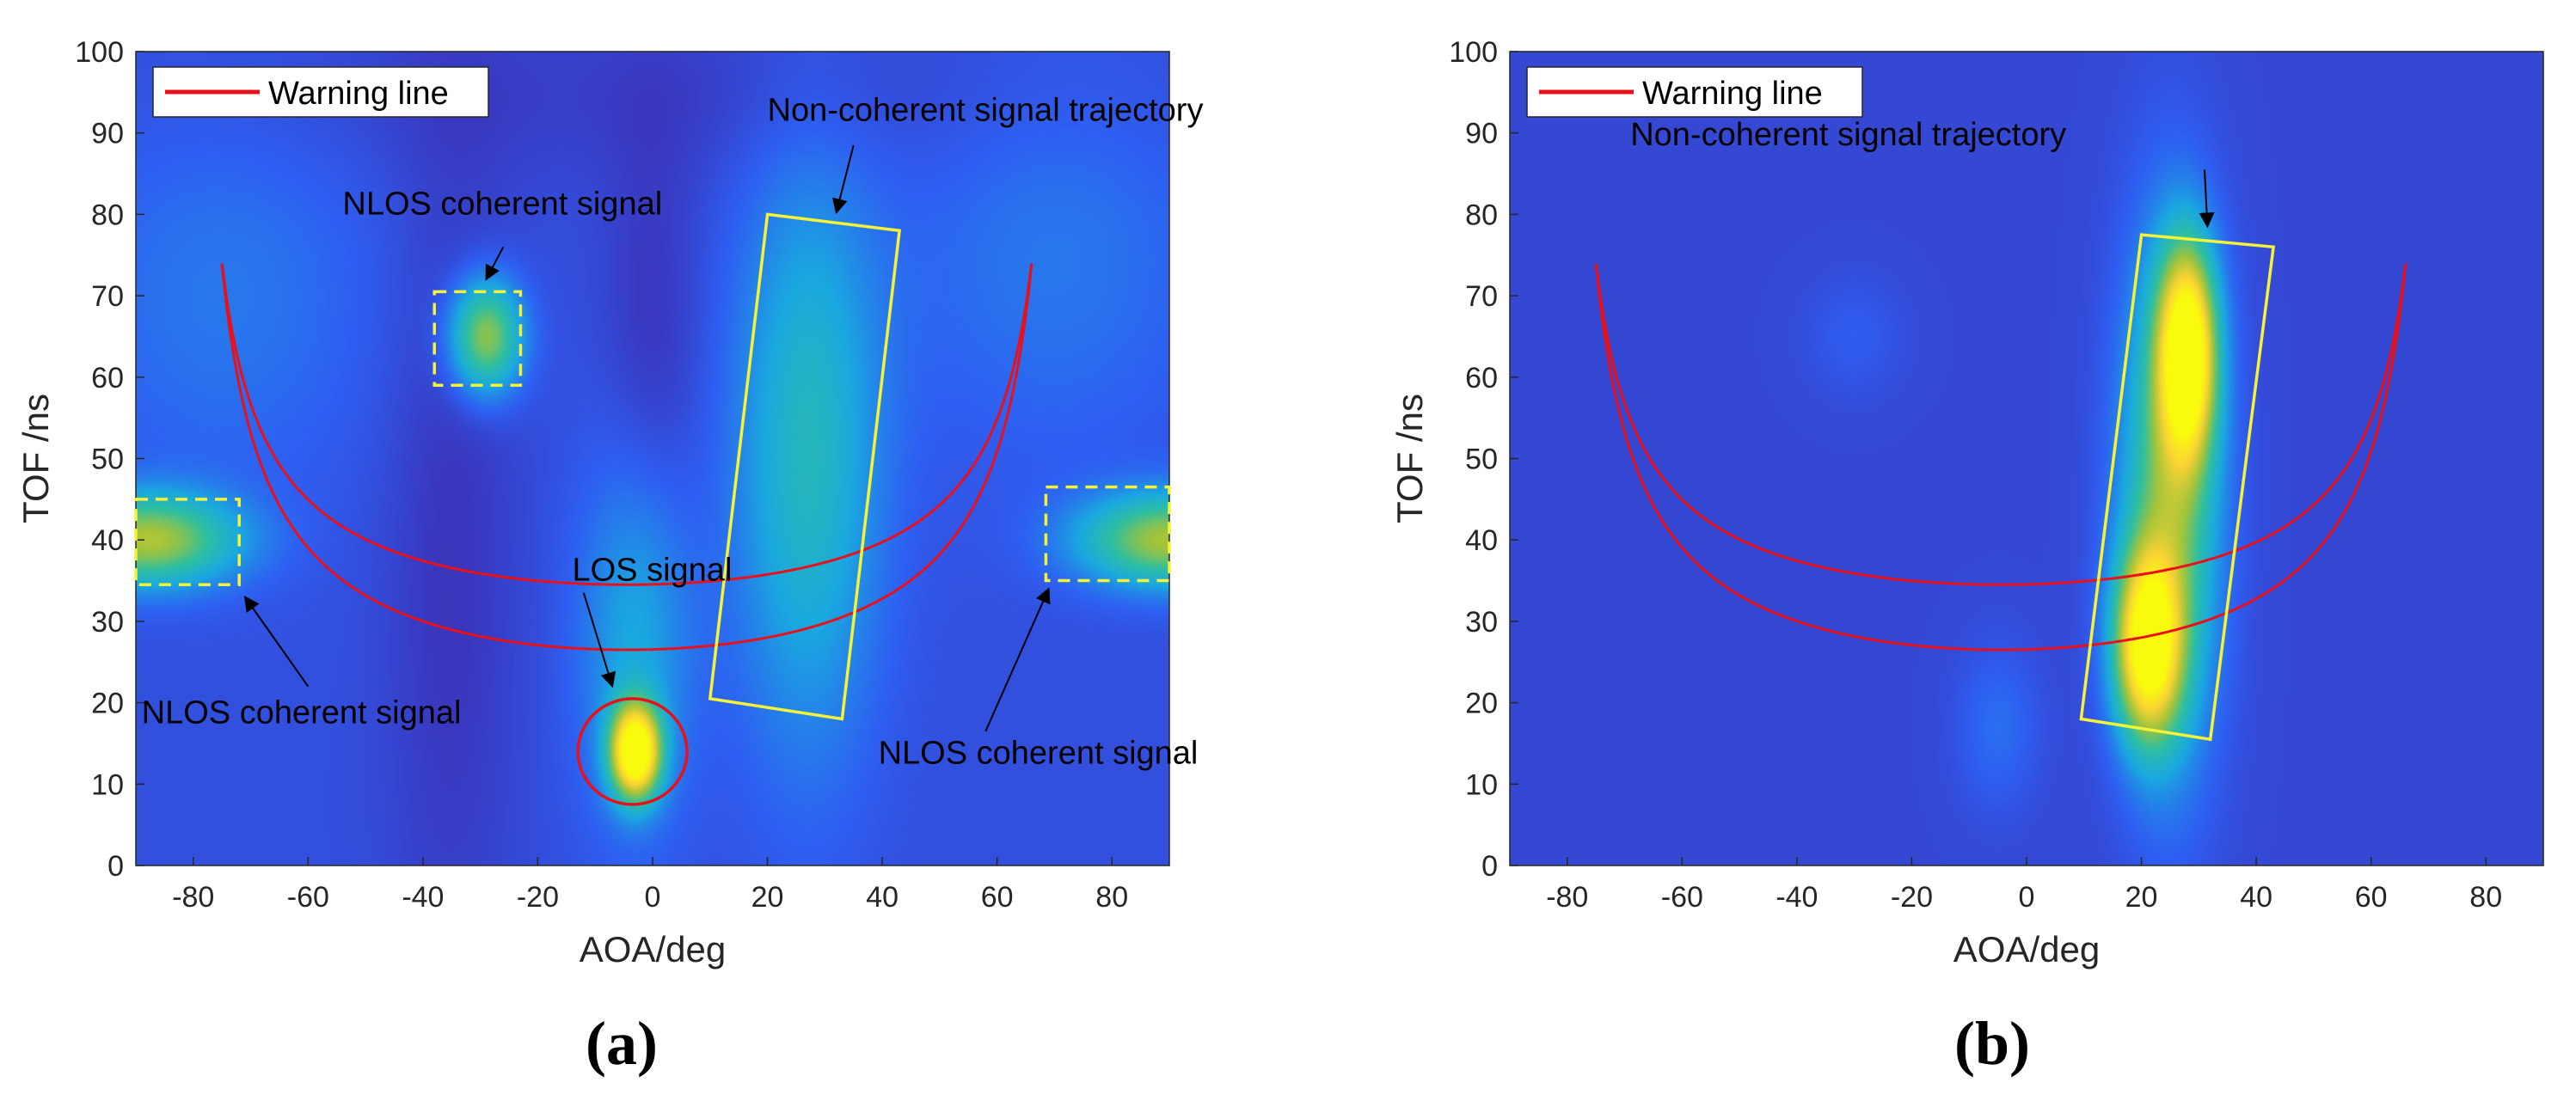 The width and height of the screenshot is (2576, 1101). I want to click on los-circle, so click(632, 751).